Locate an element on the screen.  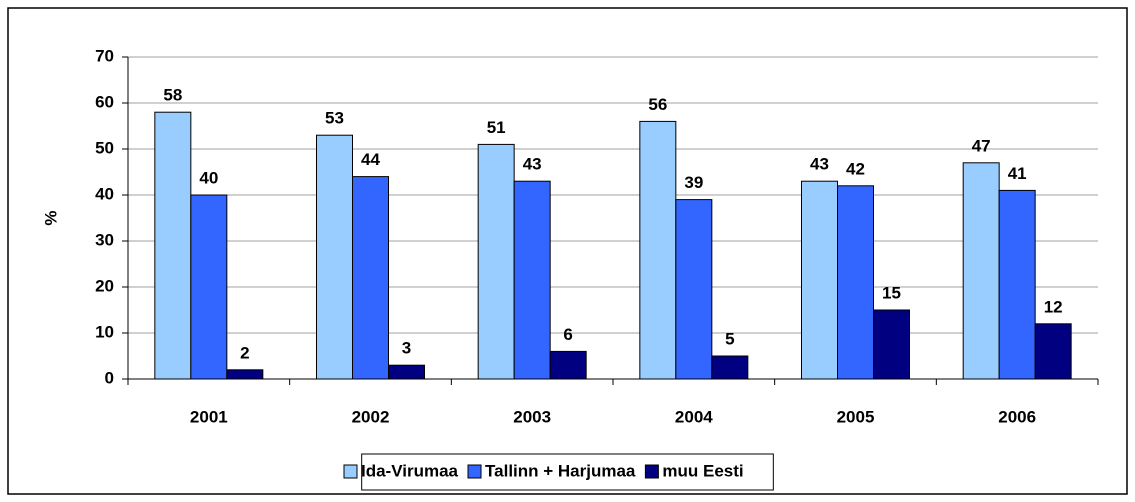
y-tick-label: 60 is located at coordinates (104, 101).